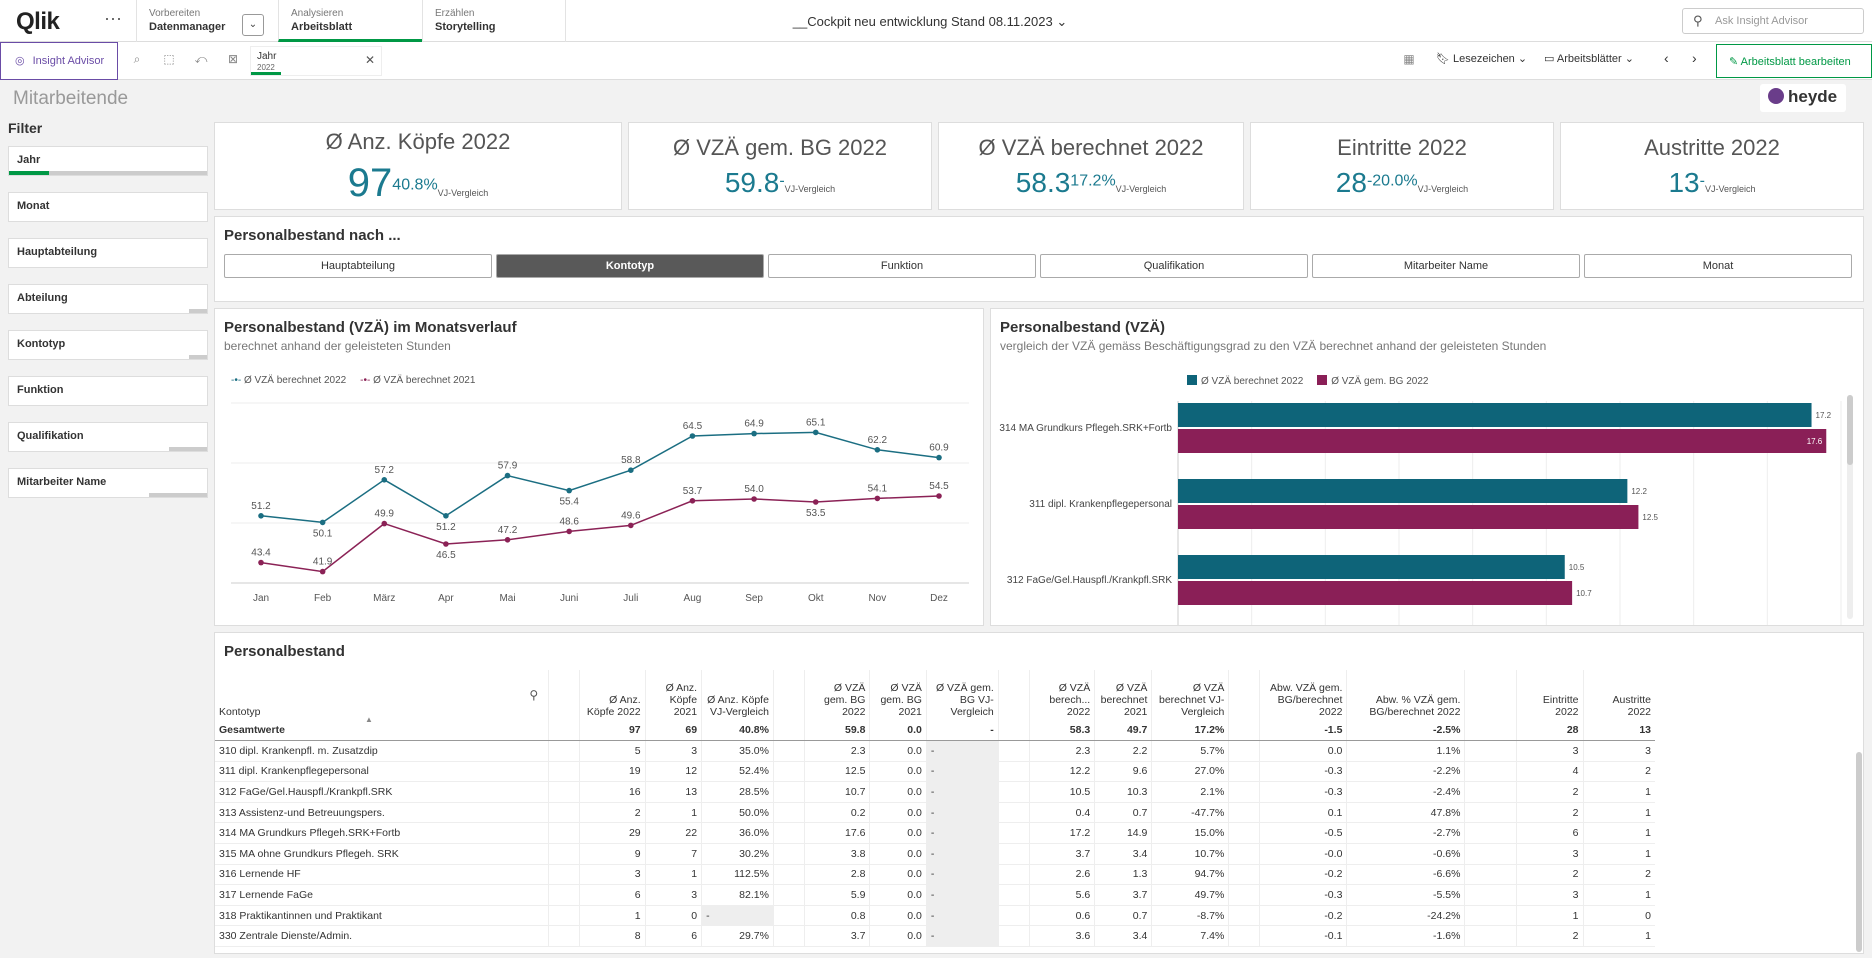 This screenshot has height=958, width=1872. What do you see at coordinates (323, 598) in the screenshot?
I see `x-tick-label: Feb` at bounding box center [323, 598].